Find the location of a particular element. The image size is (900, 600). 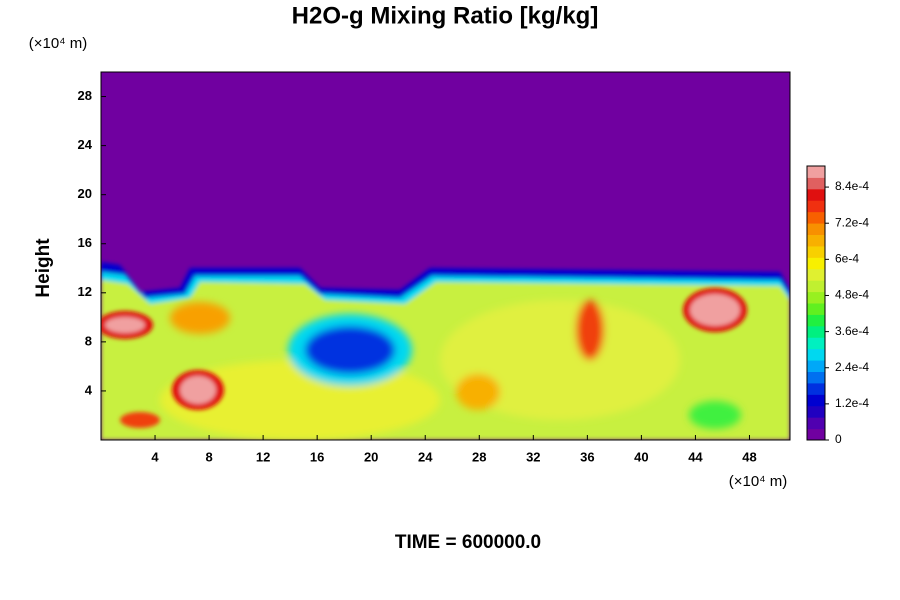

y-unit: (×10⁴ m) is located at coordinates (58, 43).